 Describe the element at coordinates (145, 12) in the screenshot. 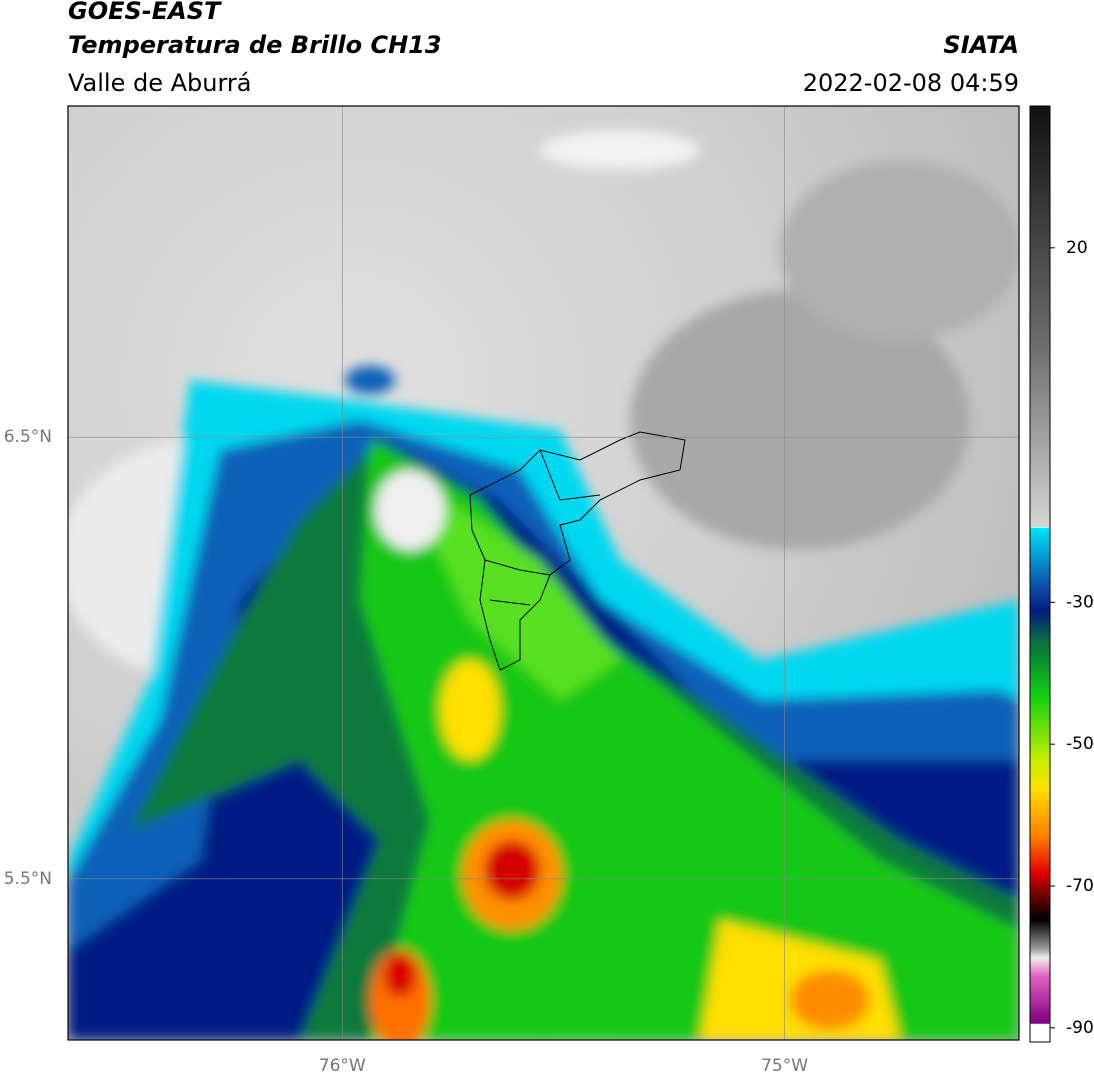

I see `title: GOES-EAST` at that location.